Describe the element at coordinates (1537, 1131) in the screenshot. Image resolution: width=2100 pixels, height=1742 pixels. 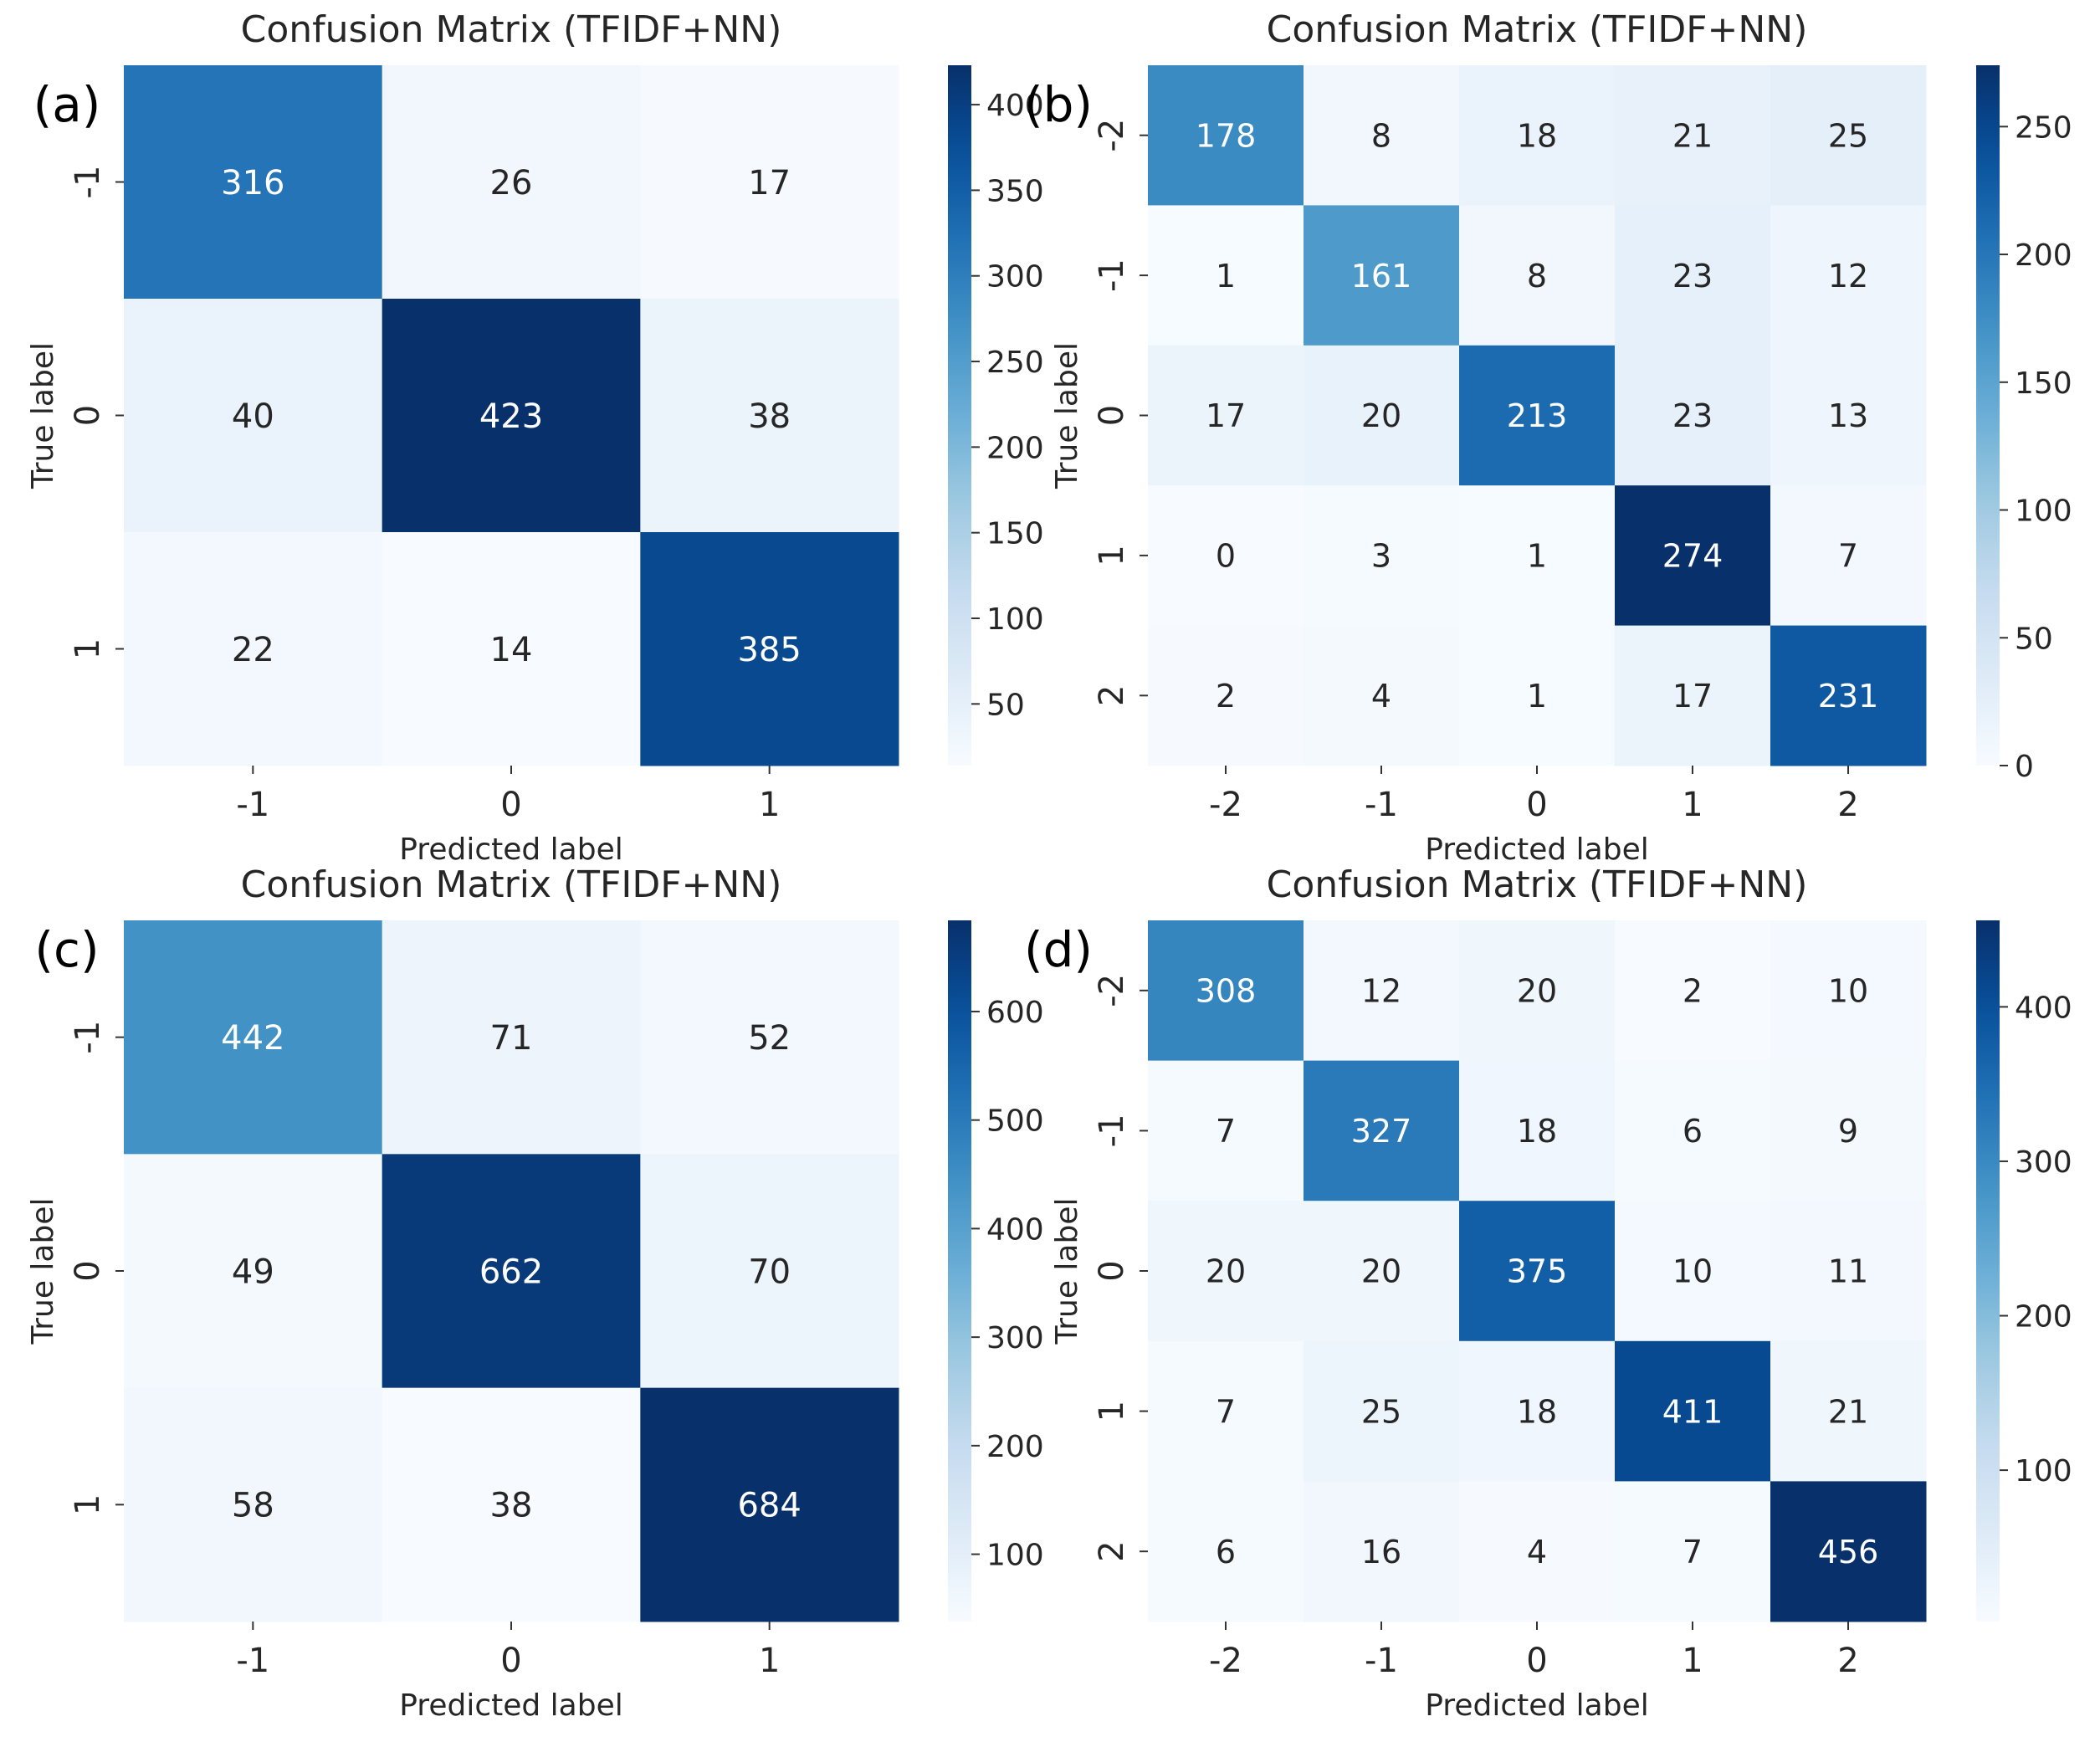
I see `cell-value-label: 18` at that location.